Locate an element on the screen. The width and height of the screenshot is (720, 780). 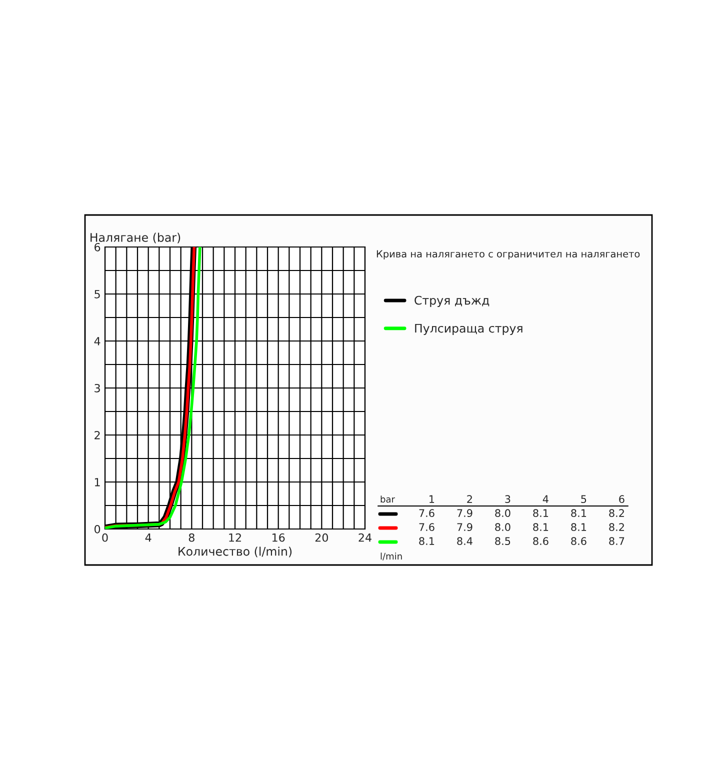
legend-label: Пулсираща струя is located at coordinates (468, 330).